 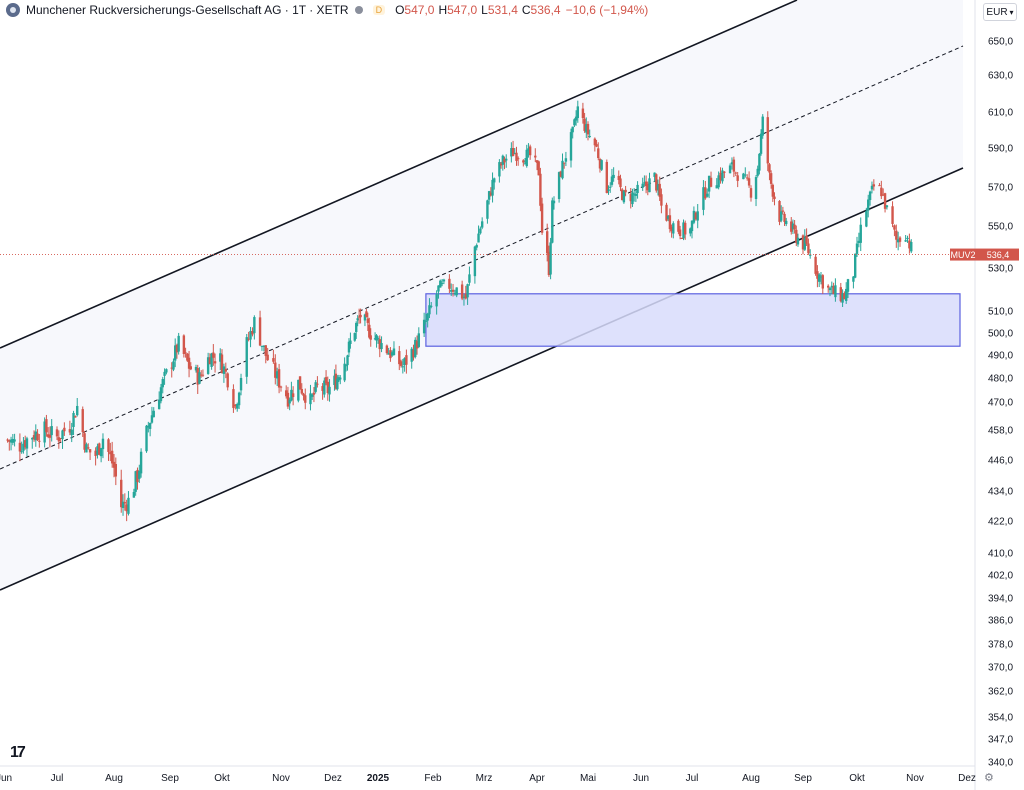 What do you see at coordinates (693, 320) in the screenshot?
I see `support-zone` at bounding box center [693, 320].